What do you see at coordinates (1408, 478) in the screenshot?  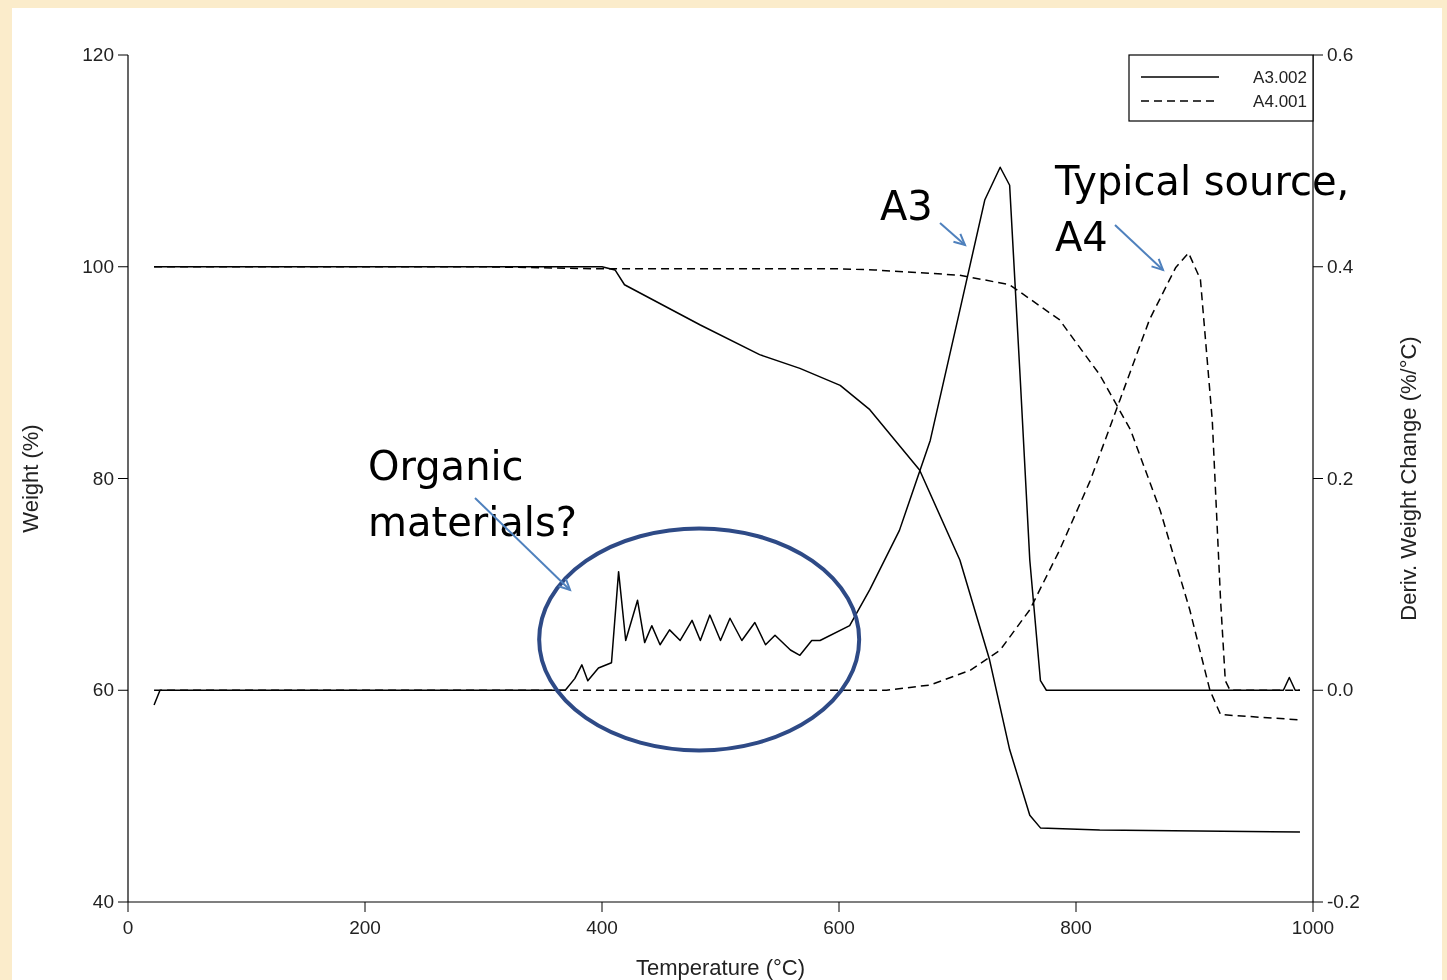 I see `y2-axis-title: Deriv. Weight Change (%/°C)` at bounding box center [1408, 478].